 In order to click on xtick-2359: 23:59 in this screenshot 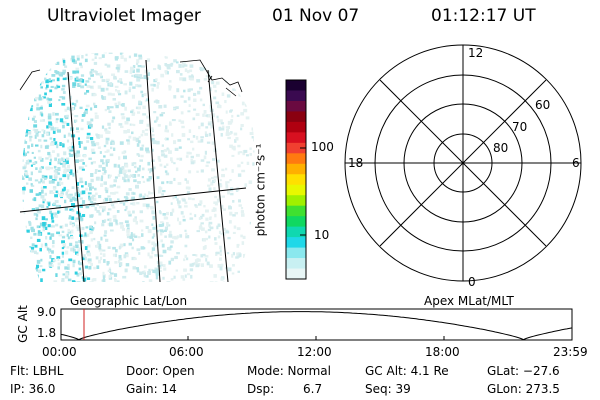, I will do `click(570, 352)`.